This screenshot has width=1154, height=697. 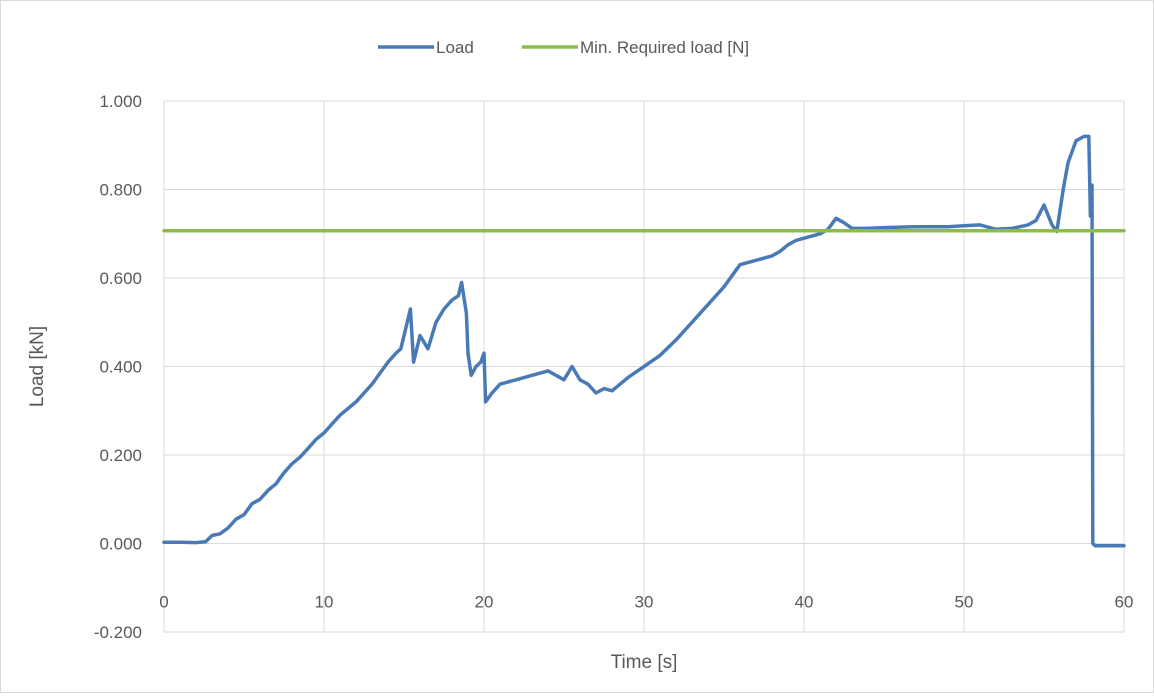 I want to click on y-tick-label: 0.600, so click(x=120, y=278).